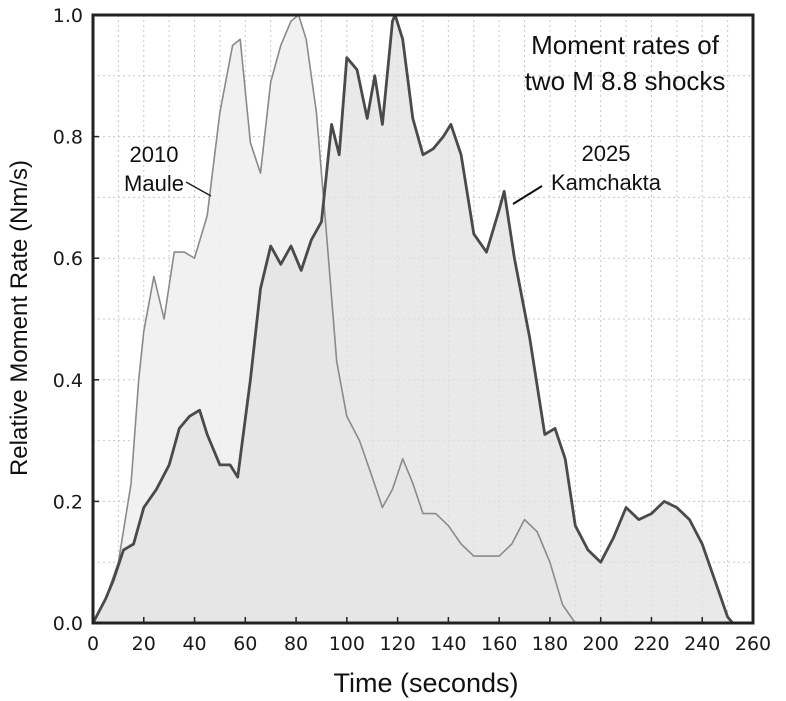  Describe the element at coordinates (347, 644) in the screenshot. I see `x-tick-label: 100` at that location.